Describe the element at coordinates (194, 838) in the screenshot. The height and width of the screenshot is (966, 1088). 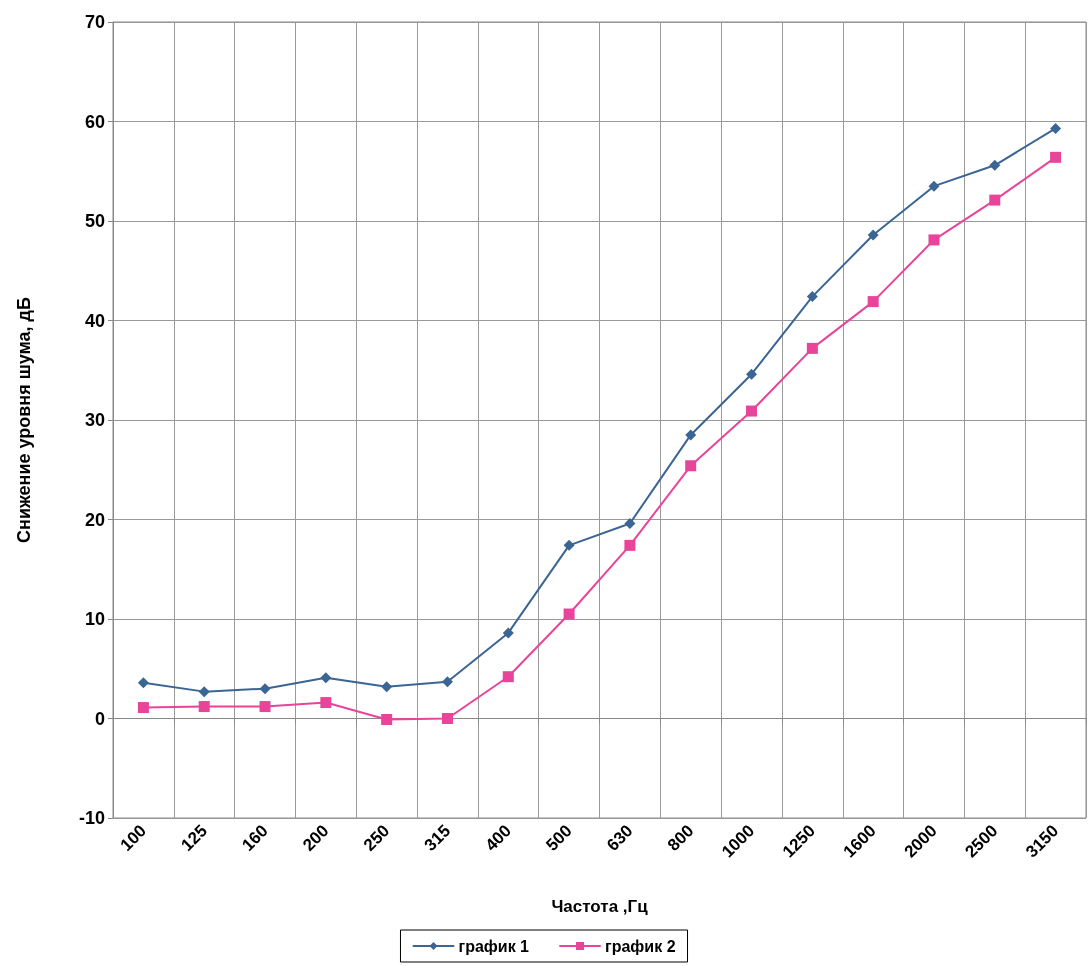
I see `x-tick-label: 125` at that location.